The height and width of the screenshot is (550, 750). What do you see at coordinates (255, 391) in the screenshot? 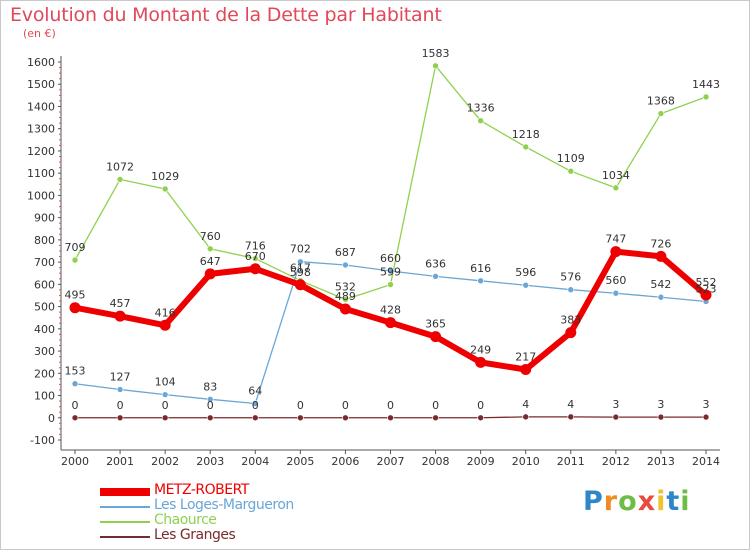
I see `data-label: 64` at bounding box center [255, 391].